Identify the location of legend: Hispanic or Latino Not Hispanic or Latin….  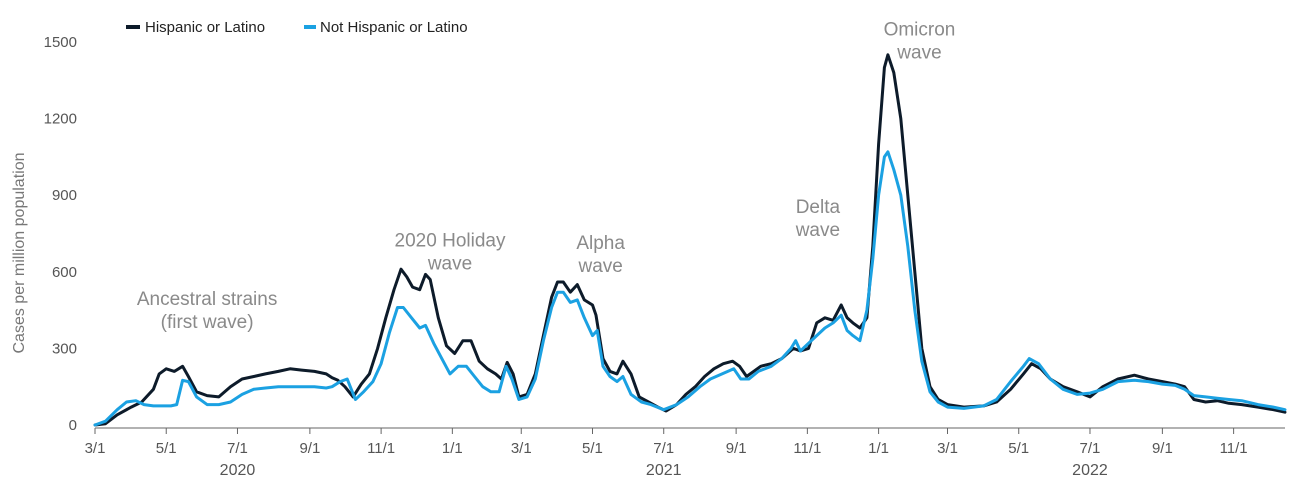
(297, 27).